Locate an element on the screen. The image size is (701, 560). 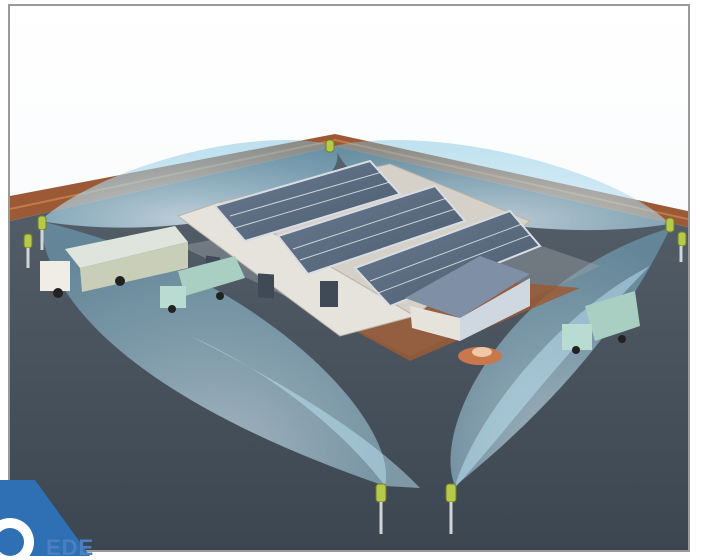
solar-panel-grid is located at coordinates (380, 232).